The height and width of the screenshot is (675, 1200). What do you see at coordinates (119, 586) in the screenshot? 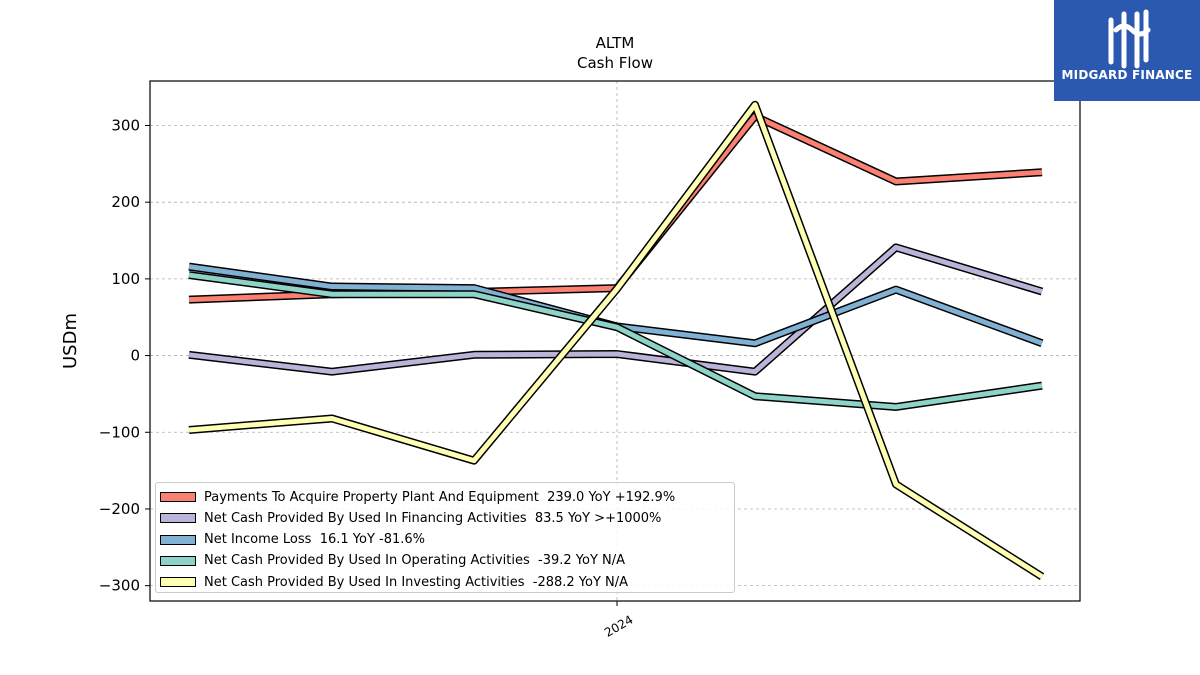
I see `y-tick-label: −300` at bounding box center [119, 586].